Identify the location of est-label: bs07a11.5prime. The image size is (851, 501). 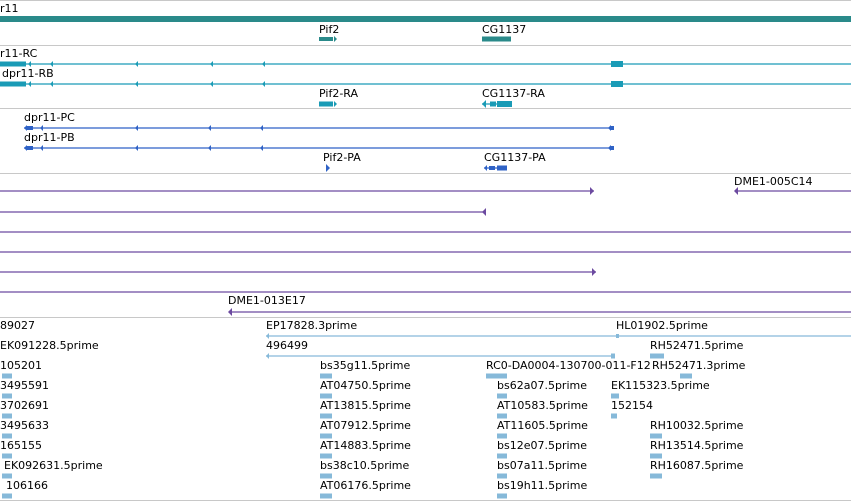
(542, 465).